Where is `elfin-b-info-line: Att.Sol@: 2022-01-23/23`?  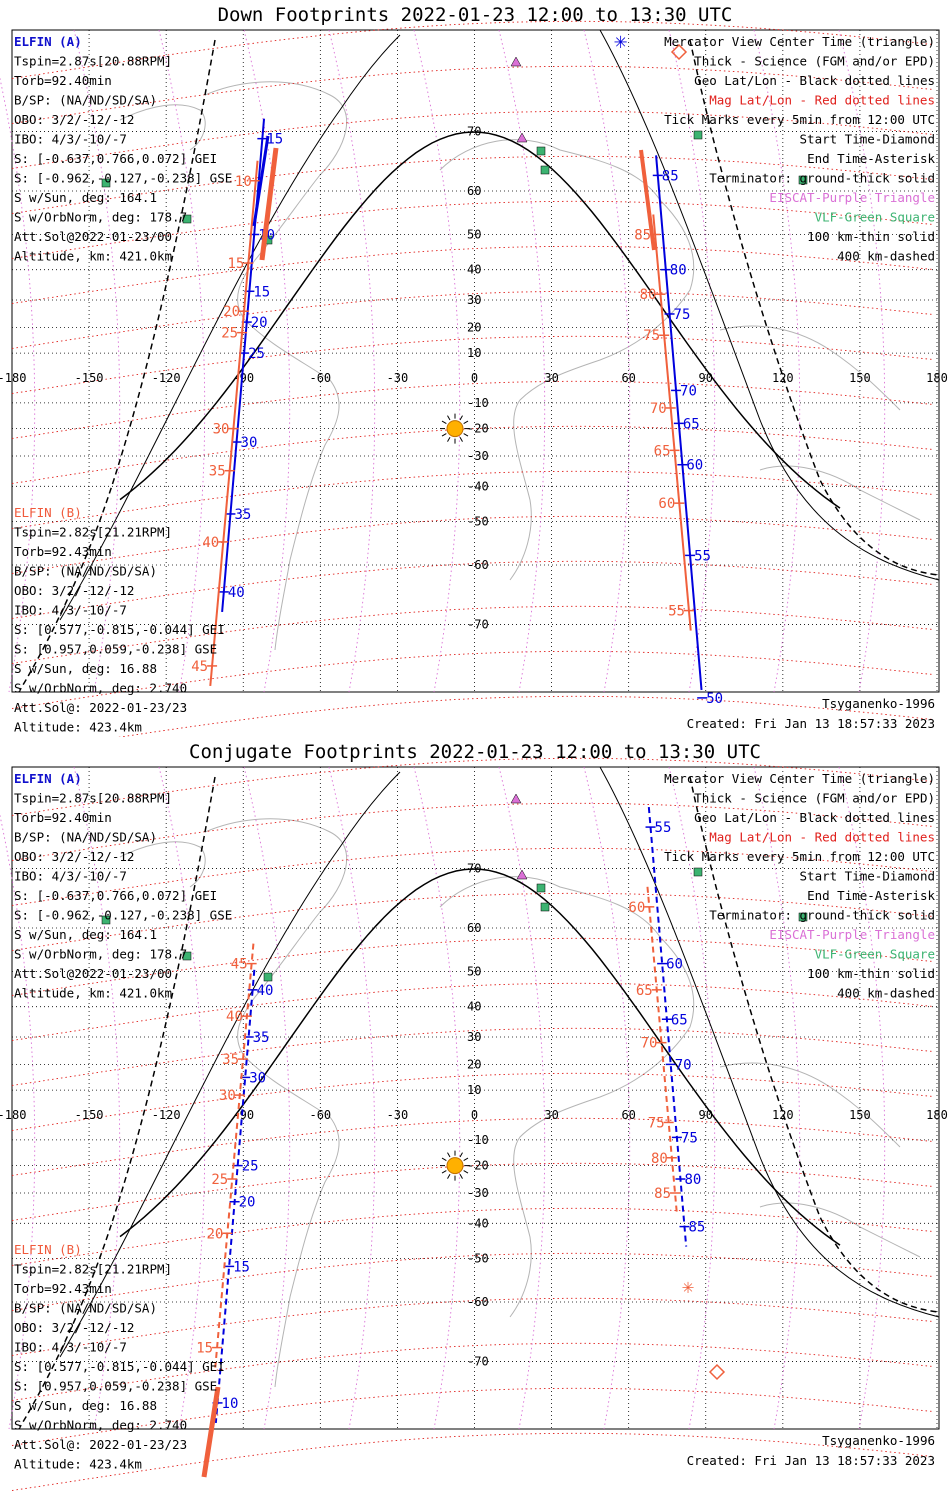 elfin-b-info-line: Att.Sol@: 2022-01-23/23 is located at coordinates (100, 1444).